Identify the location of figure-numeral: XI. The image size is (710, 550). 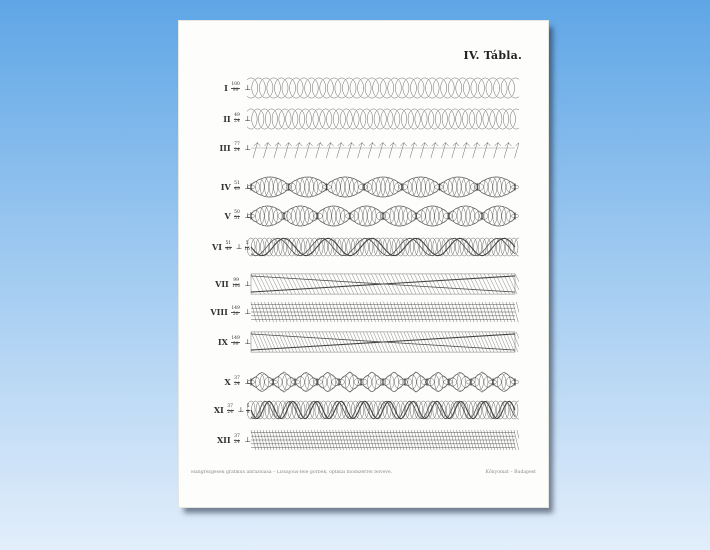
(218, 410).